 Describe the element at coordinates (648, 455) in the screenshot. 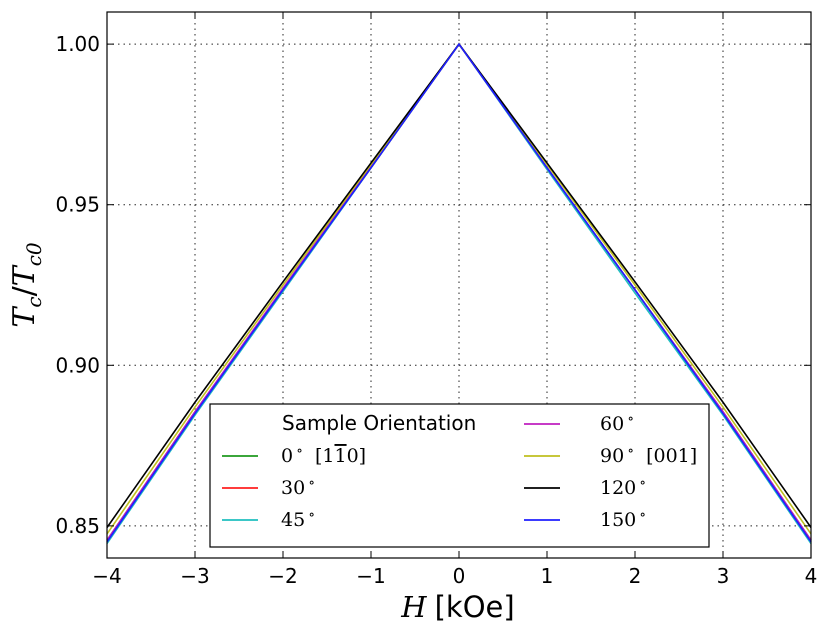

I see `legend-label-90-deg: 90 ∘ [001]` at that location.